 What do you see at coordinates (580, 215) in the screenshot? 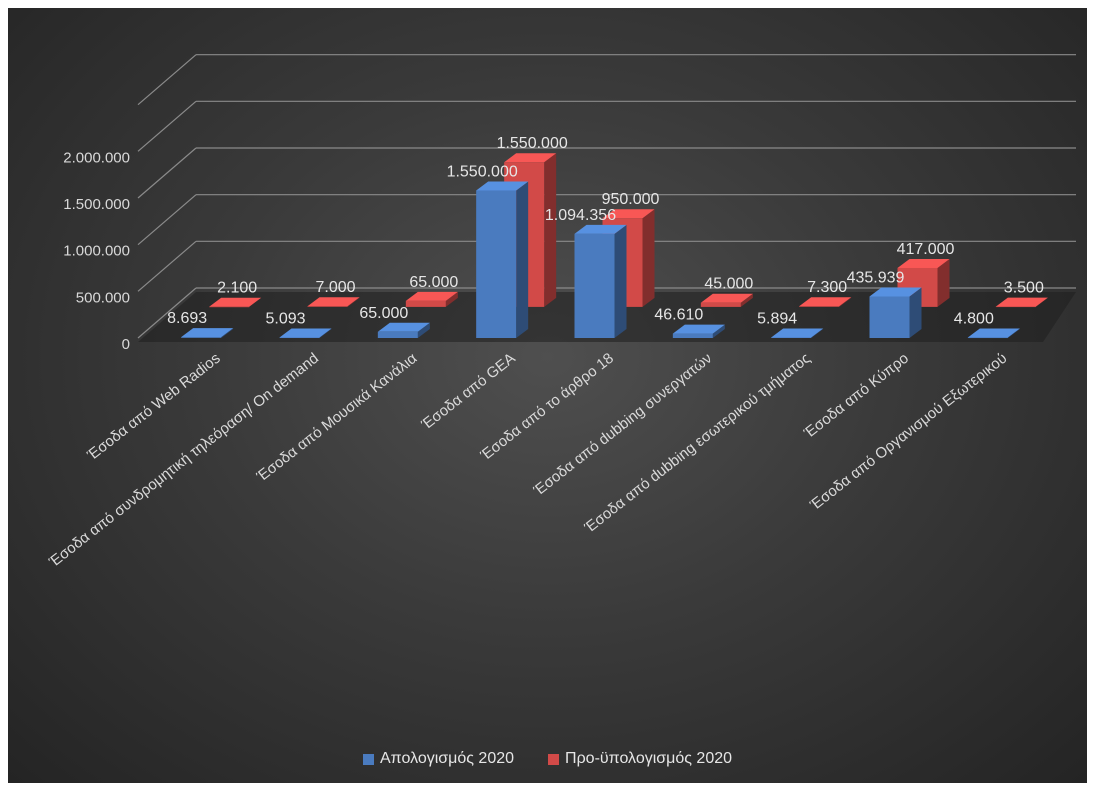
I see `data-label-actual: 1.094.356` at bounding box center [580, 215].